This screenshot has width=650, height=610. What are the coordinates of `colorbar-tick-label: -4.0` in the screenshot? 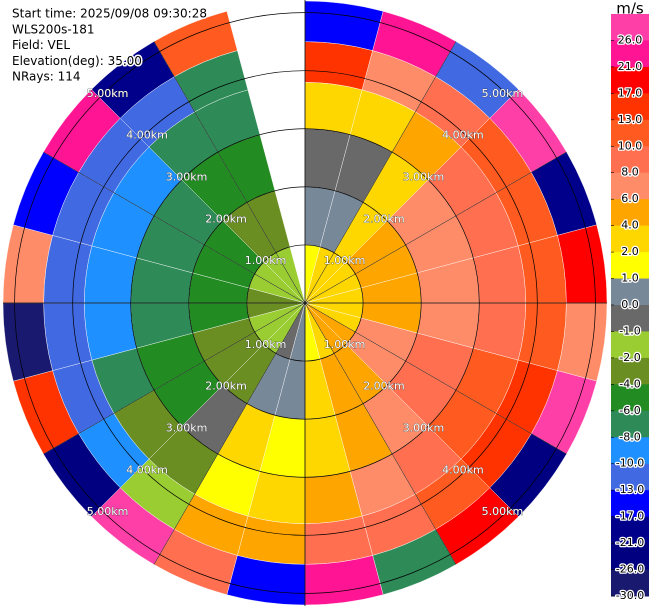 It's located at (629, 383).